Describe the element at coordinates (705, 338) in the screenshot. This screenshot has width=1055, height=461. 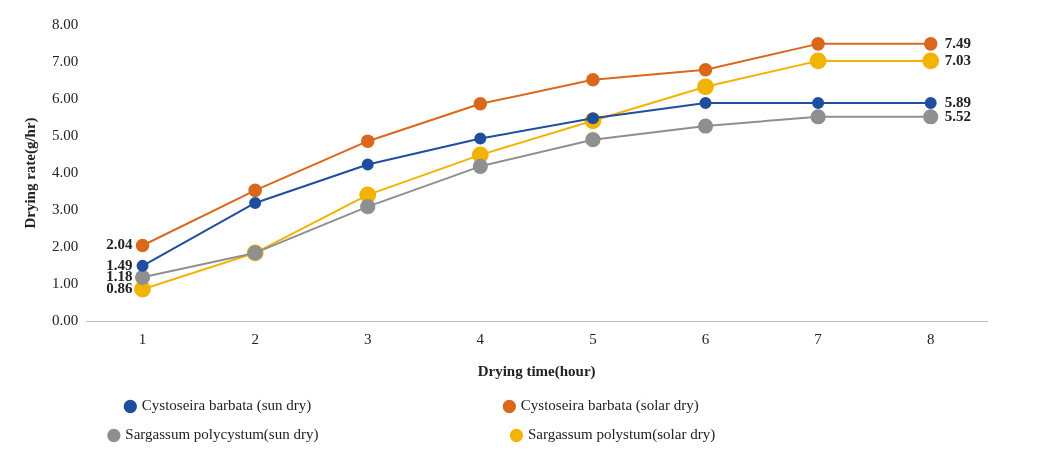
I see `x-tick-label: 6` at that location.